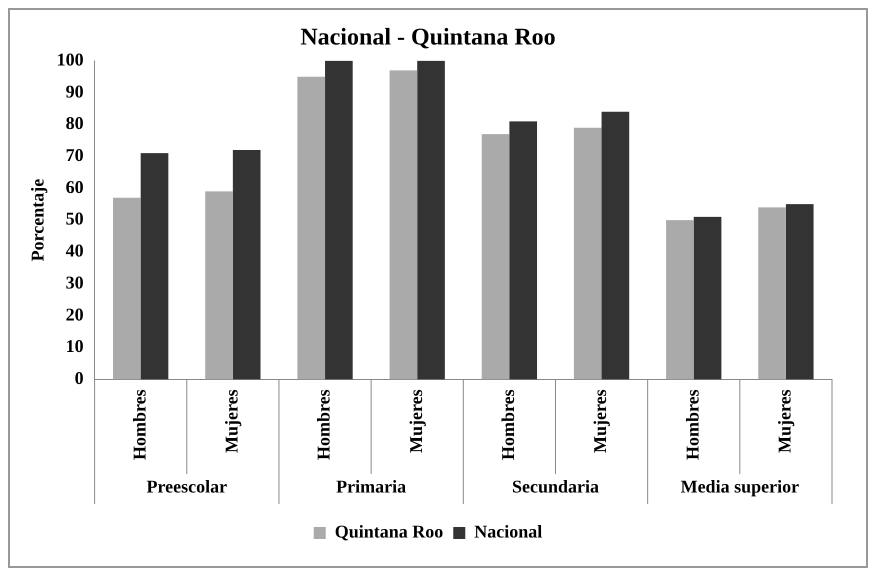  What do you see at coordinates (428, 37) in the screenshot?
I see `chart-title: Nacional - Quintana Roo` at bounding box center [428, 37].